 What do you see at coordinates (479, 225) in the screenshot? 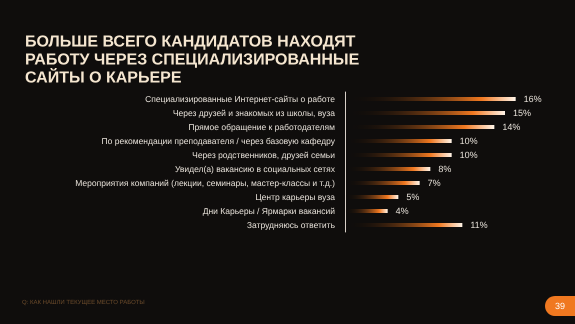
I see `data-label: 11%` at bounding box center [479, 225].